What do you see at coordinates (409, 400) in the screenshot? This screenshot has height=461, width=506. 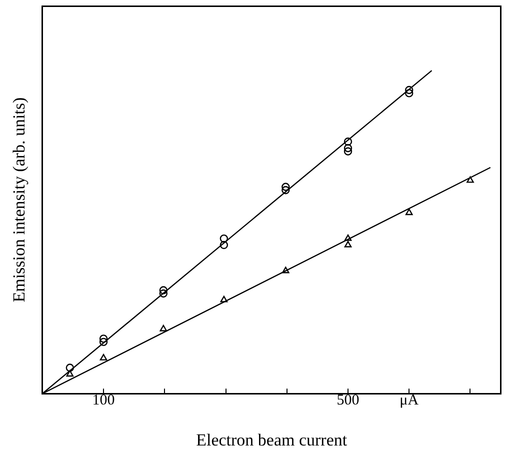 I see `x-tick-label: μA` at bounding box center [409, 400].